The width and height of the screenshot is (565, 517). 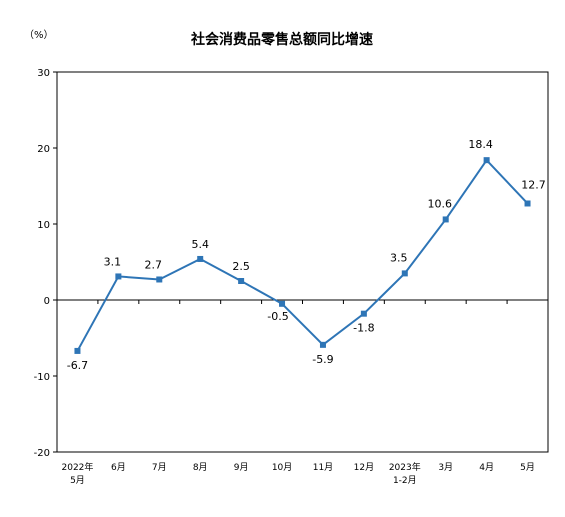 I want to click on data-label: -1.8, so click(x=363, y=328).